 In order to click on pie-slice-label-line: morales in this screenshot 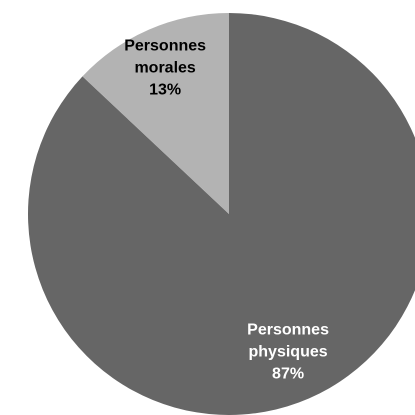, I will do `click(164, 67)`.